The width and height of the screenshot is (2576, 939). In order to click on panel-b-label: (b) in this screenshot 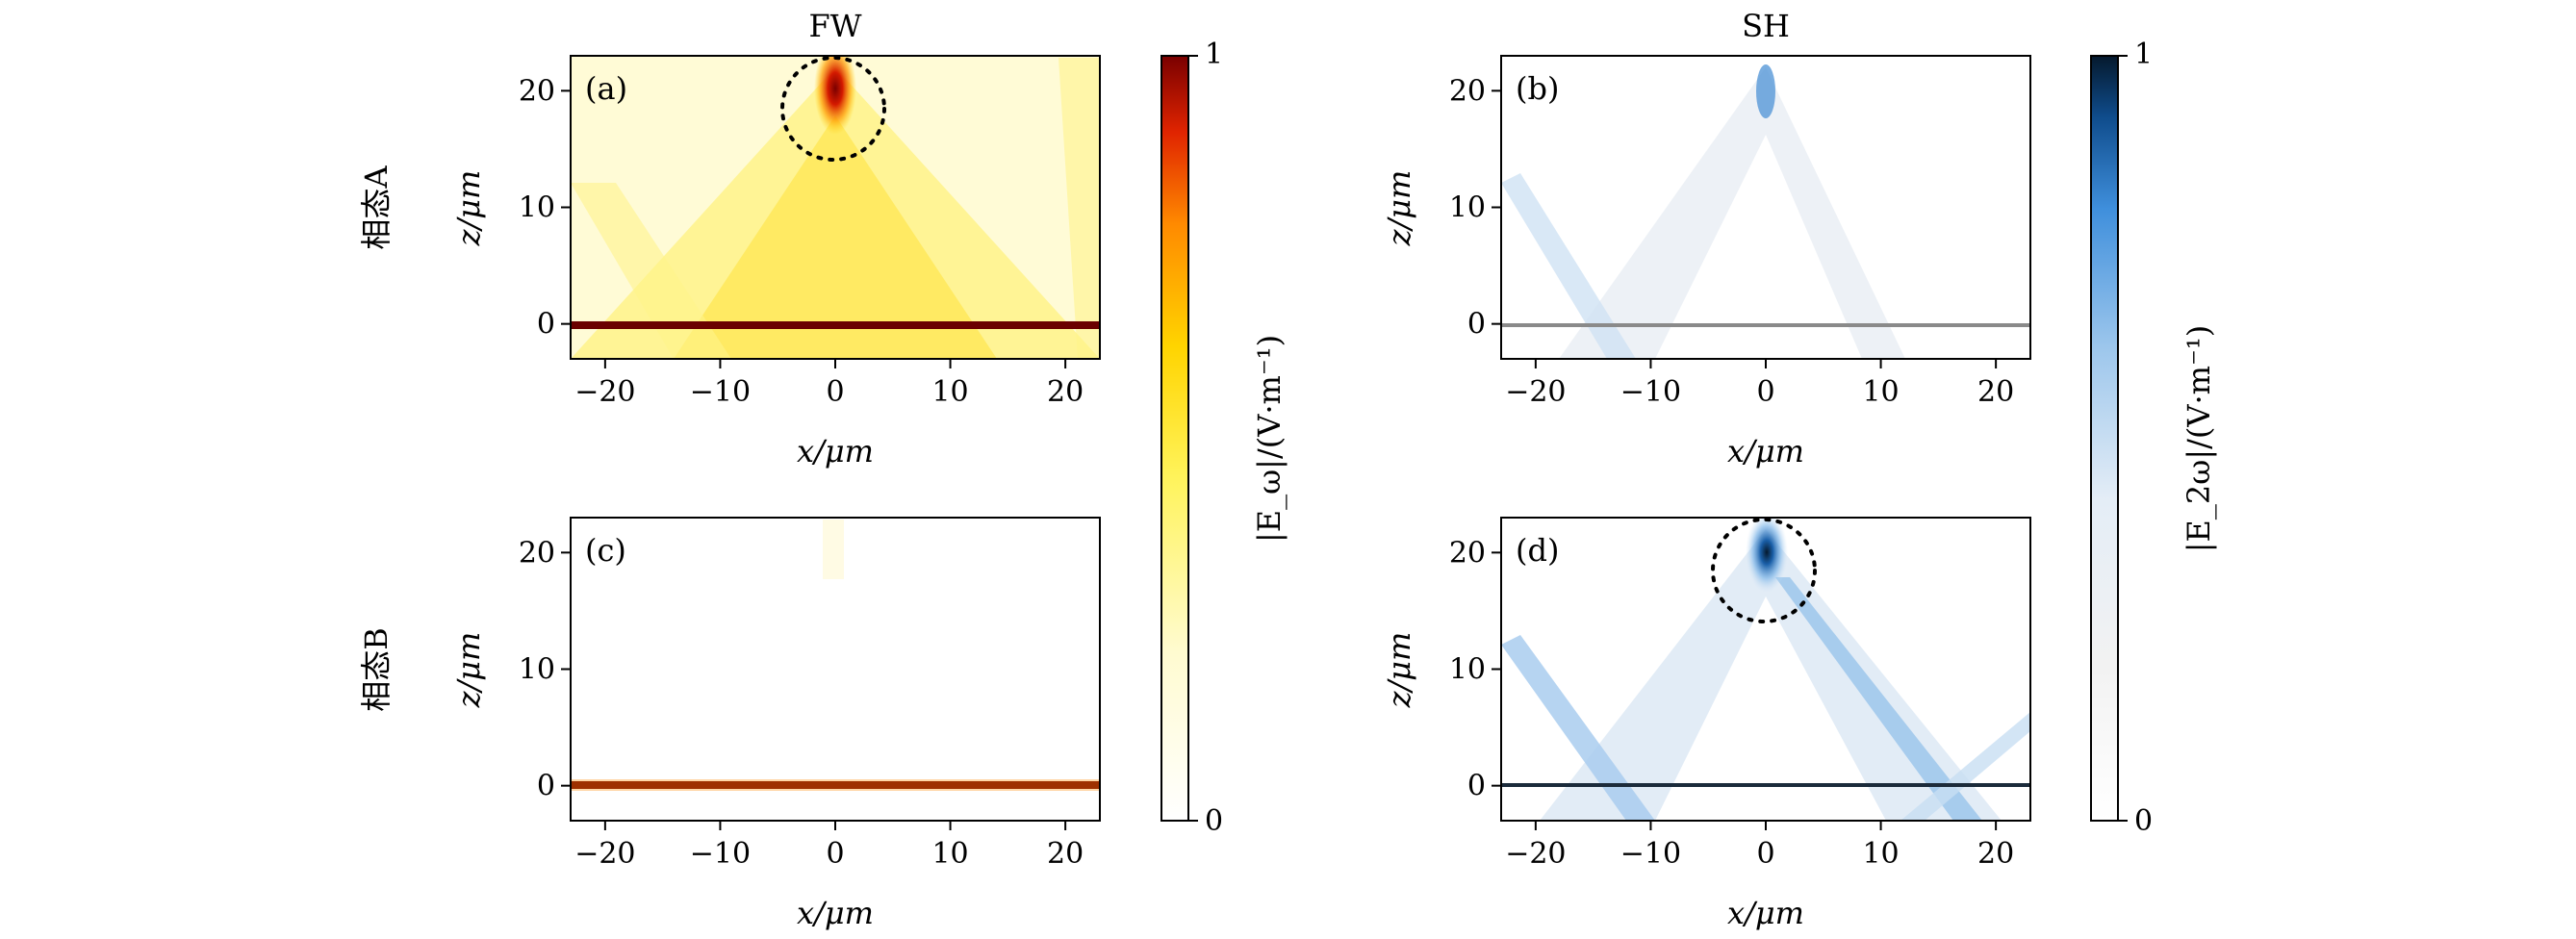, I will do `click(1537, 89)`.